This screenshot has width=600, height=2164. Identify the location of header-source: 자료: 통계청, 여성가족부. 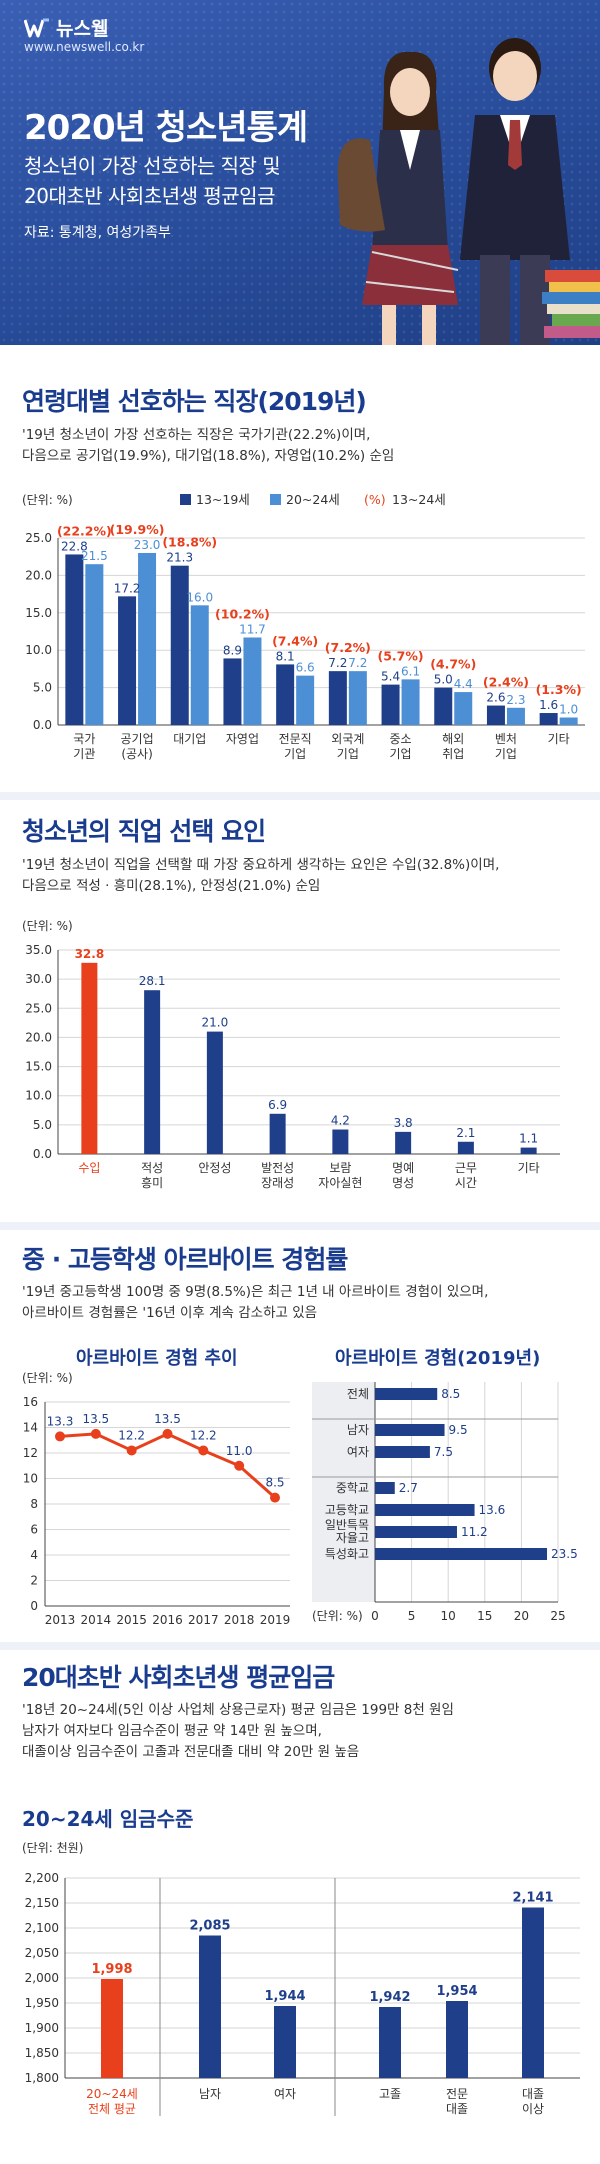
(97, 233).